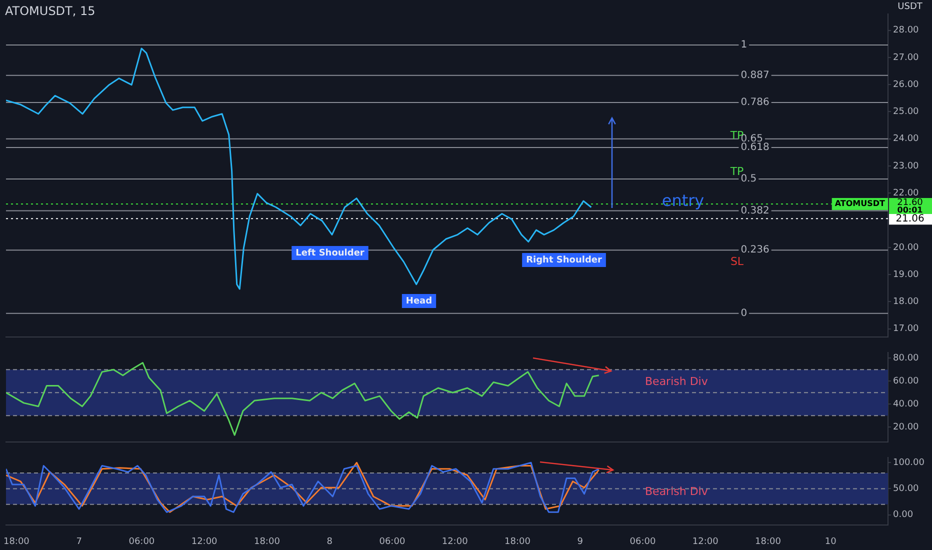 Image resolution: width=932 pixels, height=550 pixels. Describe the element at coordinates (906, 166) in the screenshot. I see `y-tick-label: 23.00` at that location.